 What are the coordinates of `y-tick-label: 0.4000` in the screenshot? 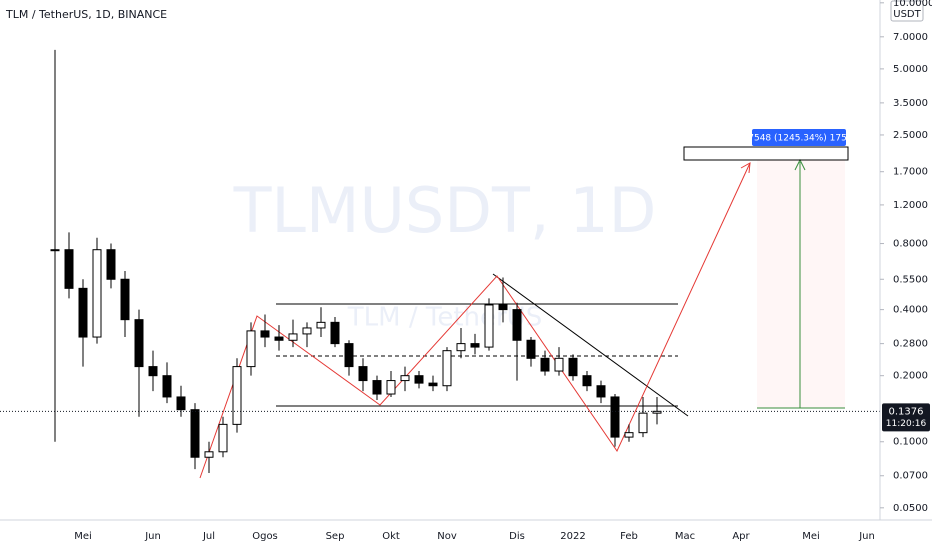 It's located at (910, 310).